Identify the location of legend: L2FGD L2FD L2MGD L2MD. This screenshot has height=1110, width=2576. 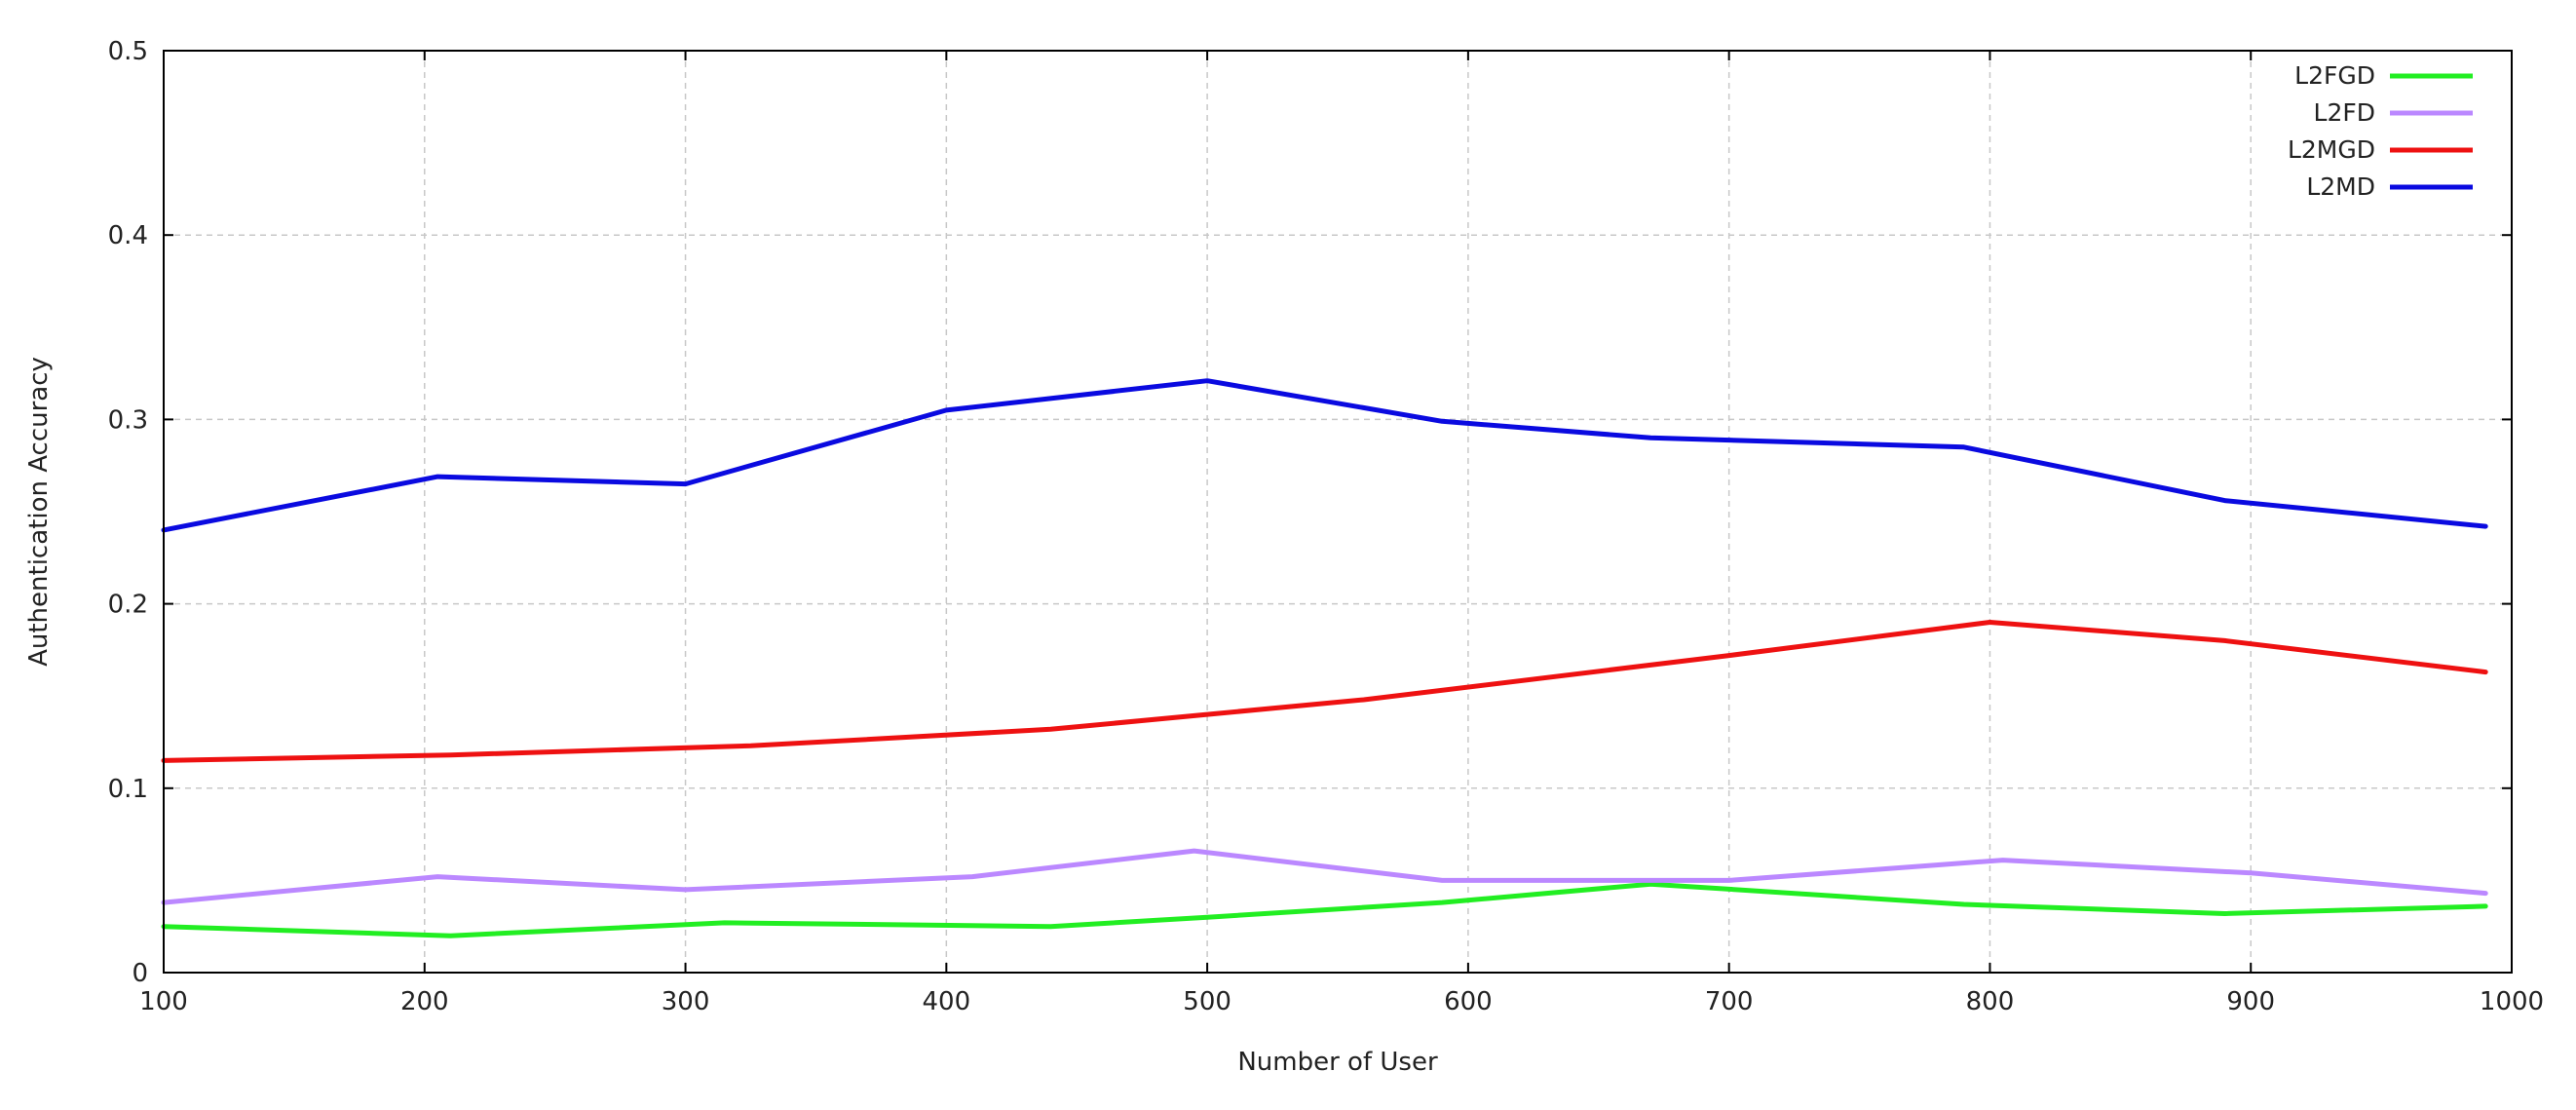
(2380, 131).